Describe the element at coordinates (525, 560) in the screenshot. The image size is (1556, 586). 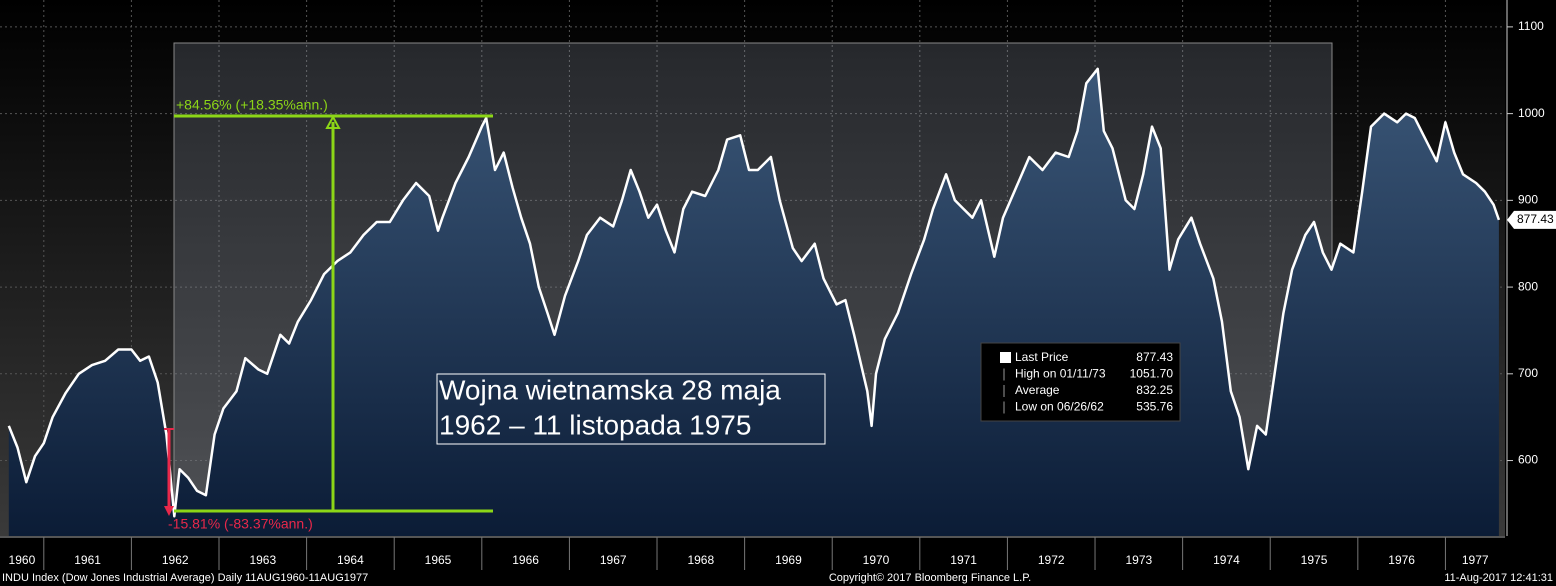
I see `x-tick-label: 1966` at that location.